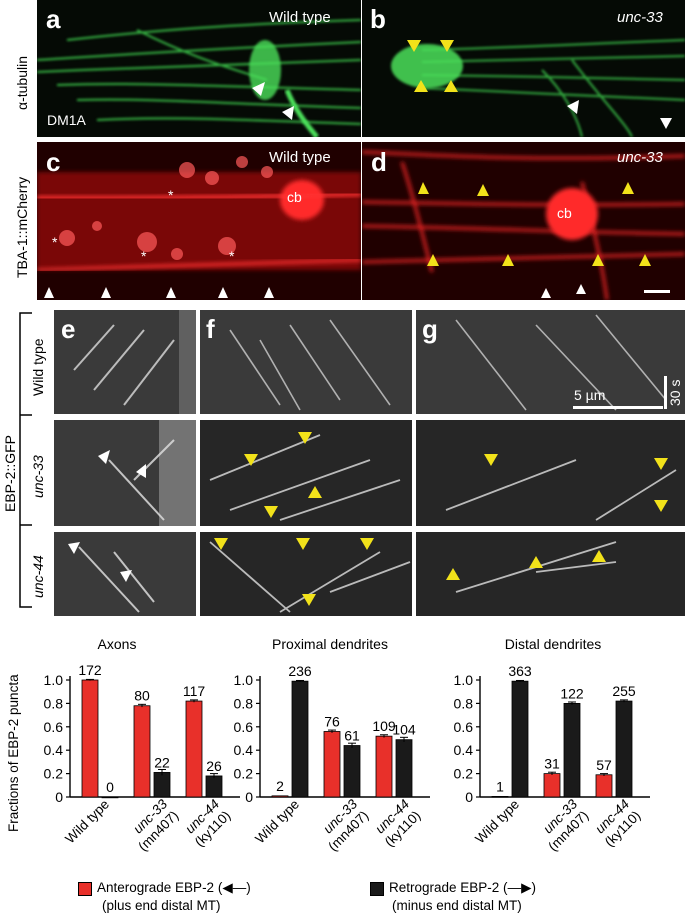 The height and width of the screenshot is (918, 685). What do you see at coordinates (90, 670) in the screenshot?
I see `data-label: 172` at bounding box center [90, 670].